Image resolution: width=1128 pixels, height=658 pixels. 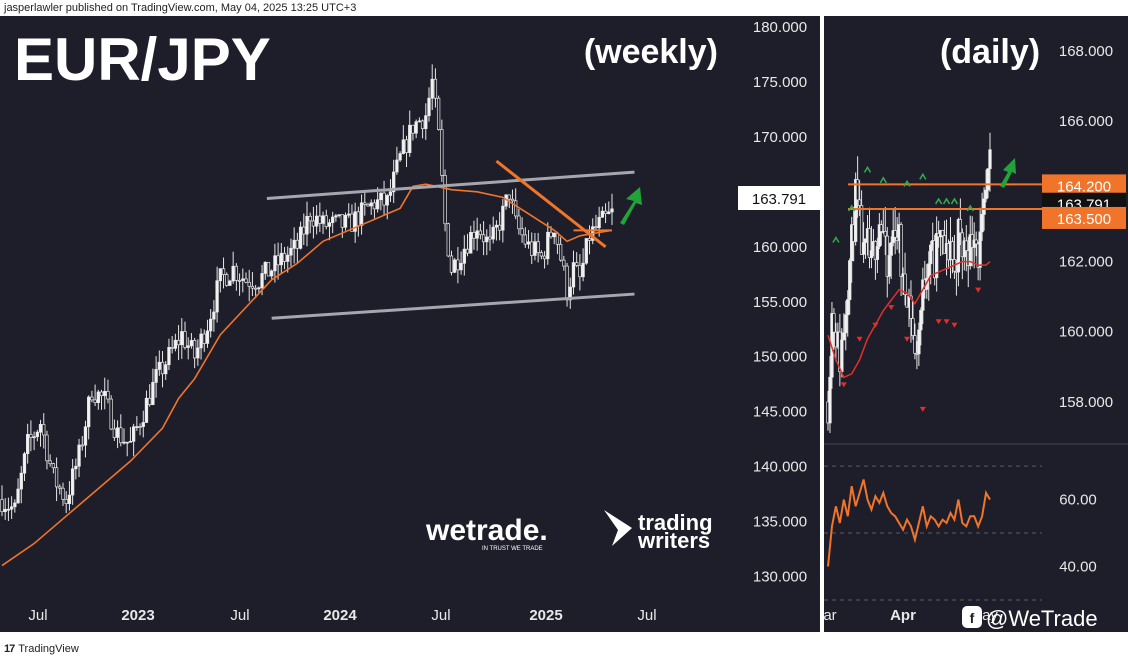 What do you see at coordinates (780, 27) in the screenshot?
I see `weekly-y-tick-label: 180.000` at bounding box center [780, 27].